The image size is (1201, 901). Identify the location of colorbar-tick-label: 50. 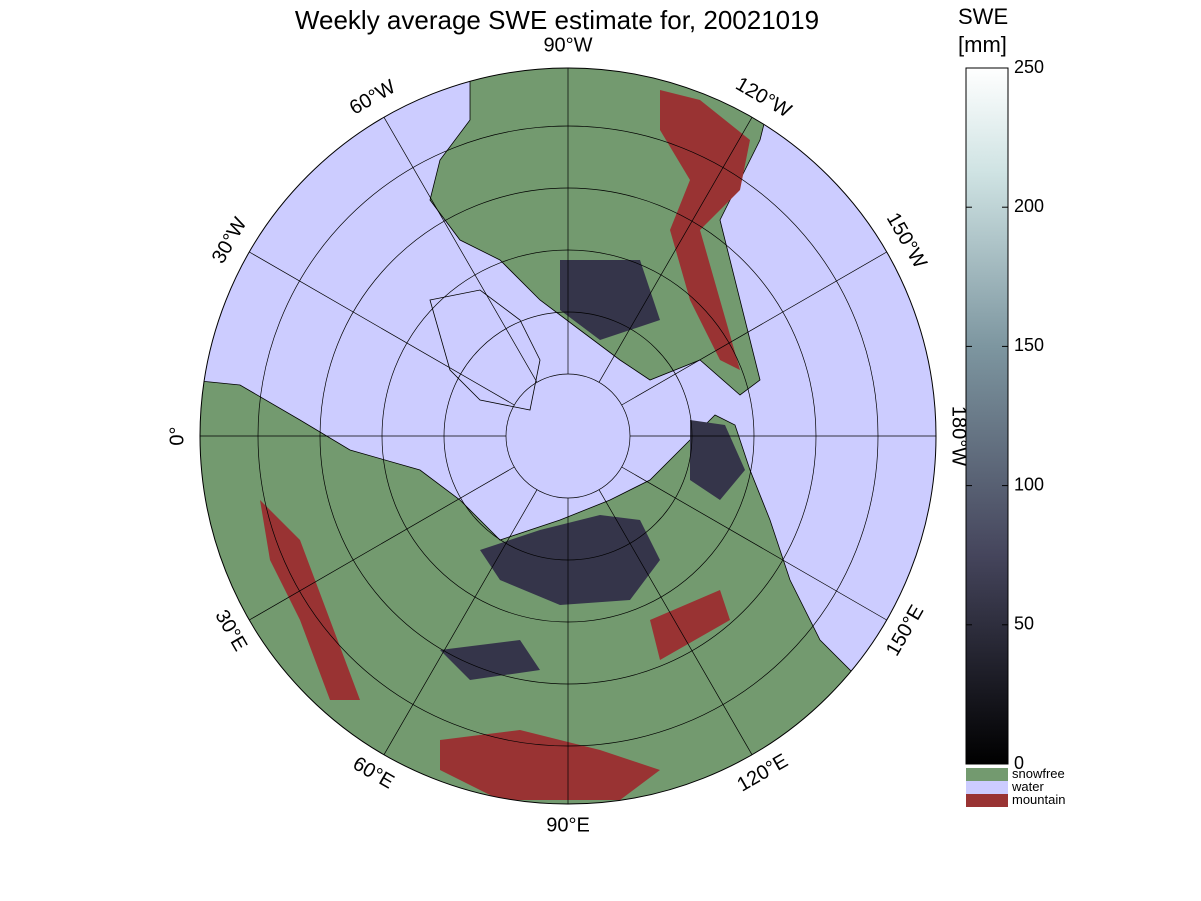
(1024, 624).